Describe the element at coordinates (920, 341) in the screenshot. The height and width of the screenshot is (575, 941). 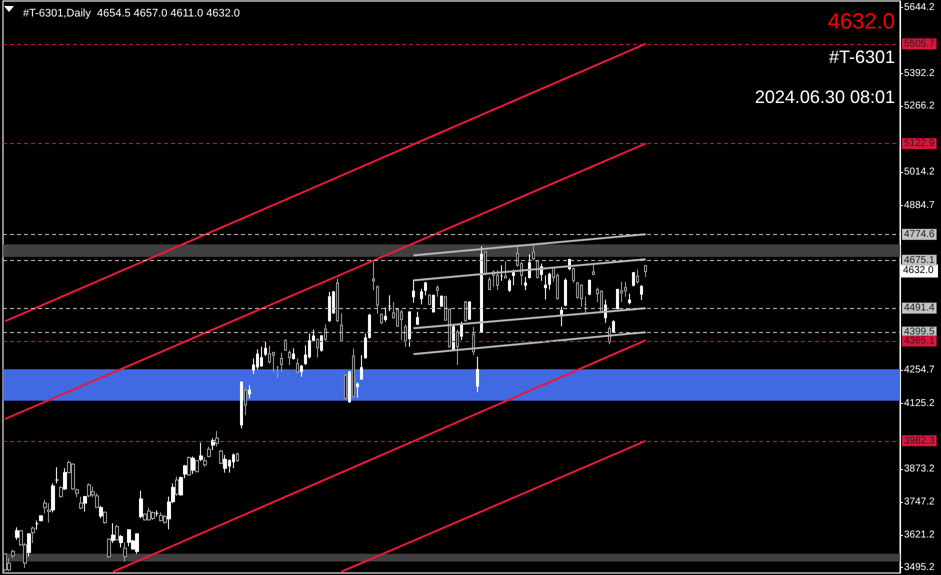
I see `ref-line-label: 4365.1` at that location.